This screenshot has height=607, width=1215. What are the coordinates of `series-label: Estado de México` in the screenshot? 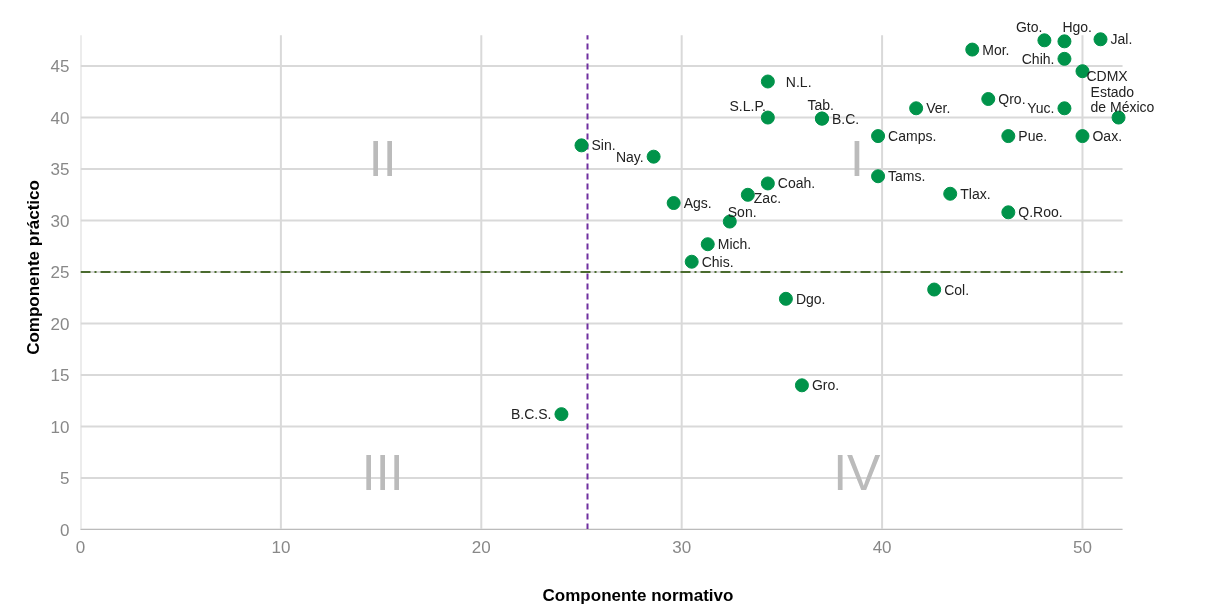 It's located at (1122, 99).